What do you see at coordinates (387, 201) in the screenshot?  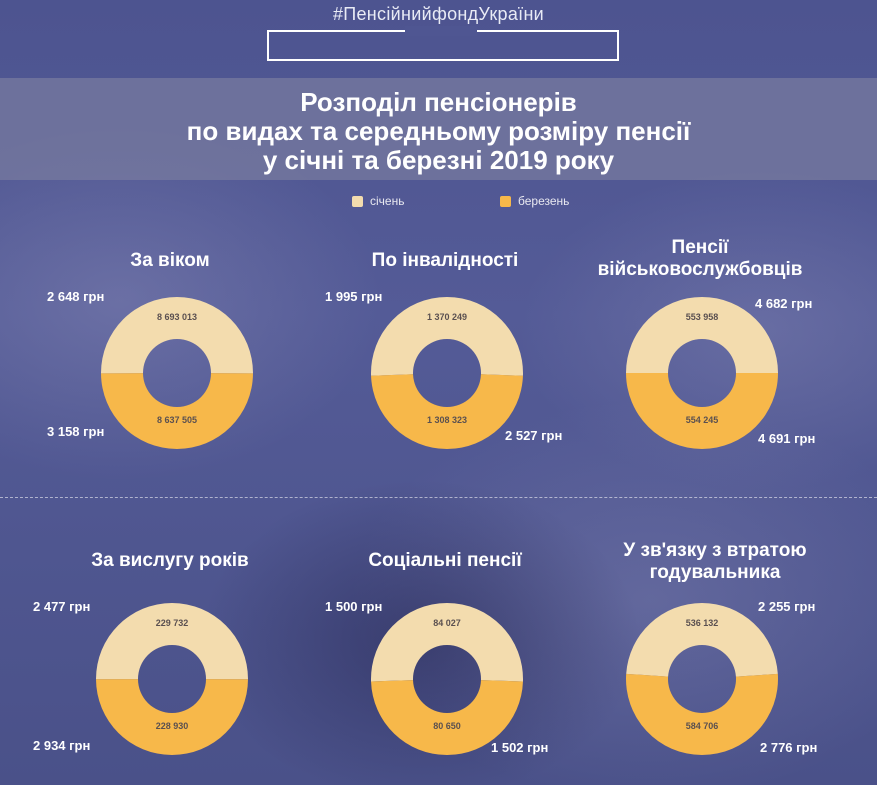 I see `legend-label-january: січень` at bounding box center [387, 201].